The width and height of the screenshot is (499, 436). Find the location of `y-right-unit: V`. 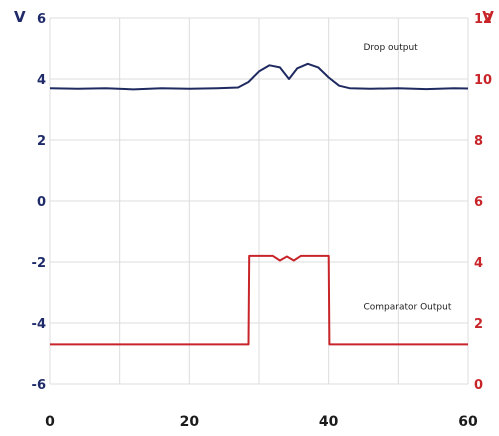

y-right-unit: V is located at coordinates (488, 17).